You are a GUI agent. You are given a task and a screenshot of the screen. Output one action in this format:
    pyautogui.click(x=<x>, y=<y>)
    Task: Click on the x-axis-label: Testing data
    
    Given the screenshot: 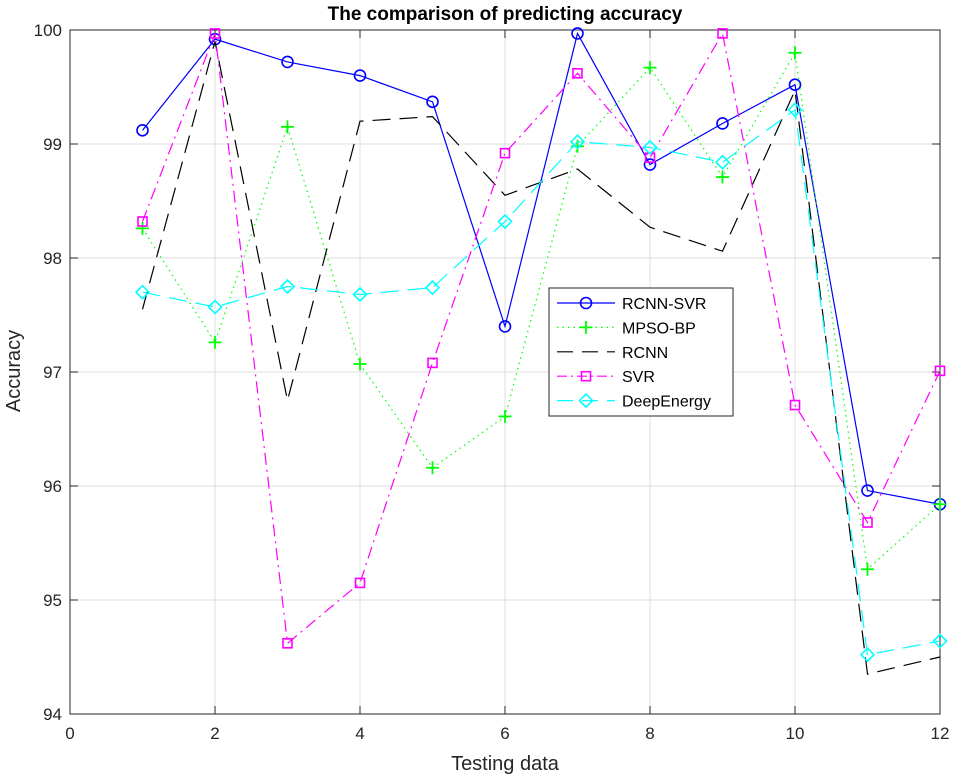 What is the action you would take?
    pyautogui.click(x=505, y=764)
    